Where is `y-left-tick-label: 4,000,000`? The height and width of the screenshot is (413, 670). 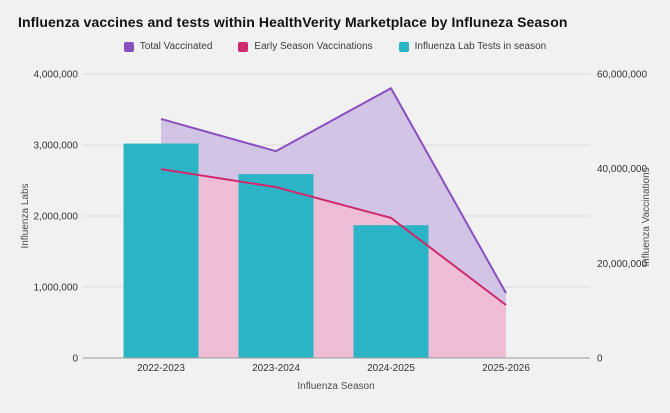 y-left-tick-label: 4,000,000 is located at coordinates (56, 75).